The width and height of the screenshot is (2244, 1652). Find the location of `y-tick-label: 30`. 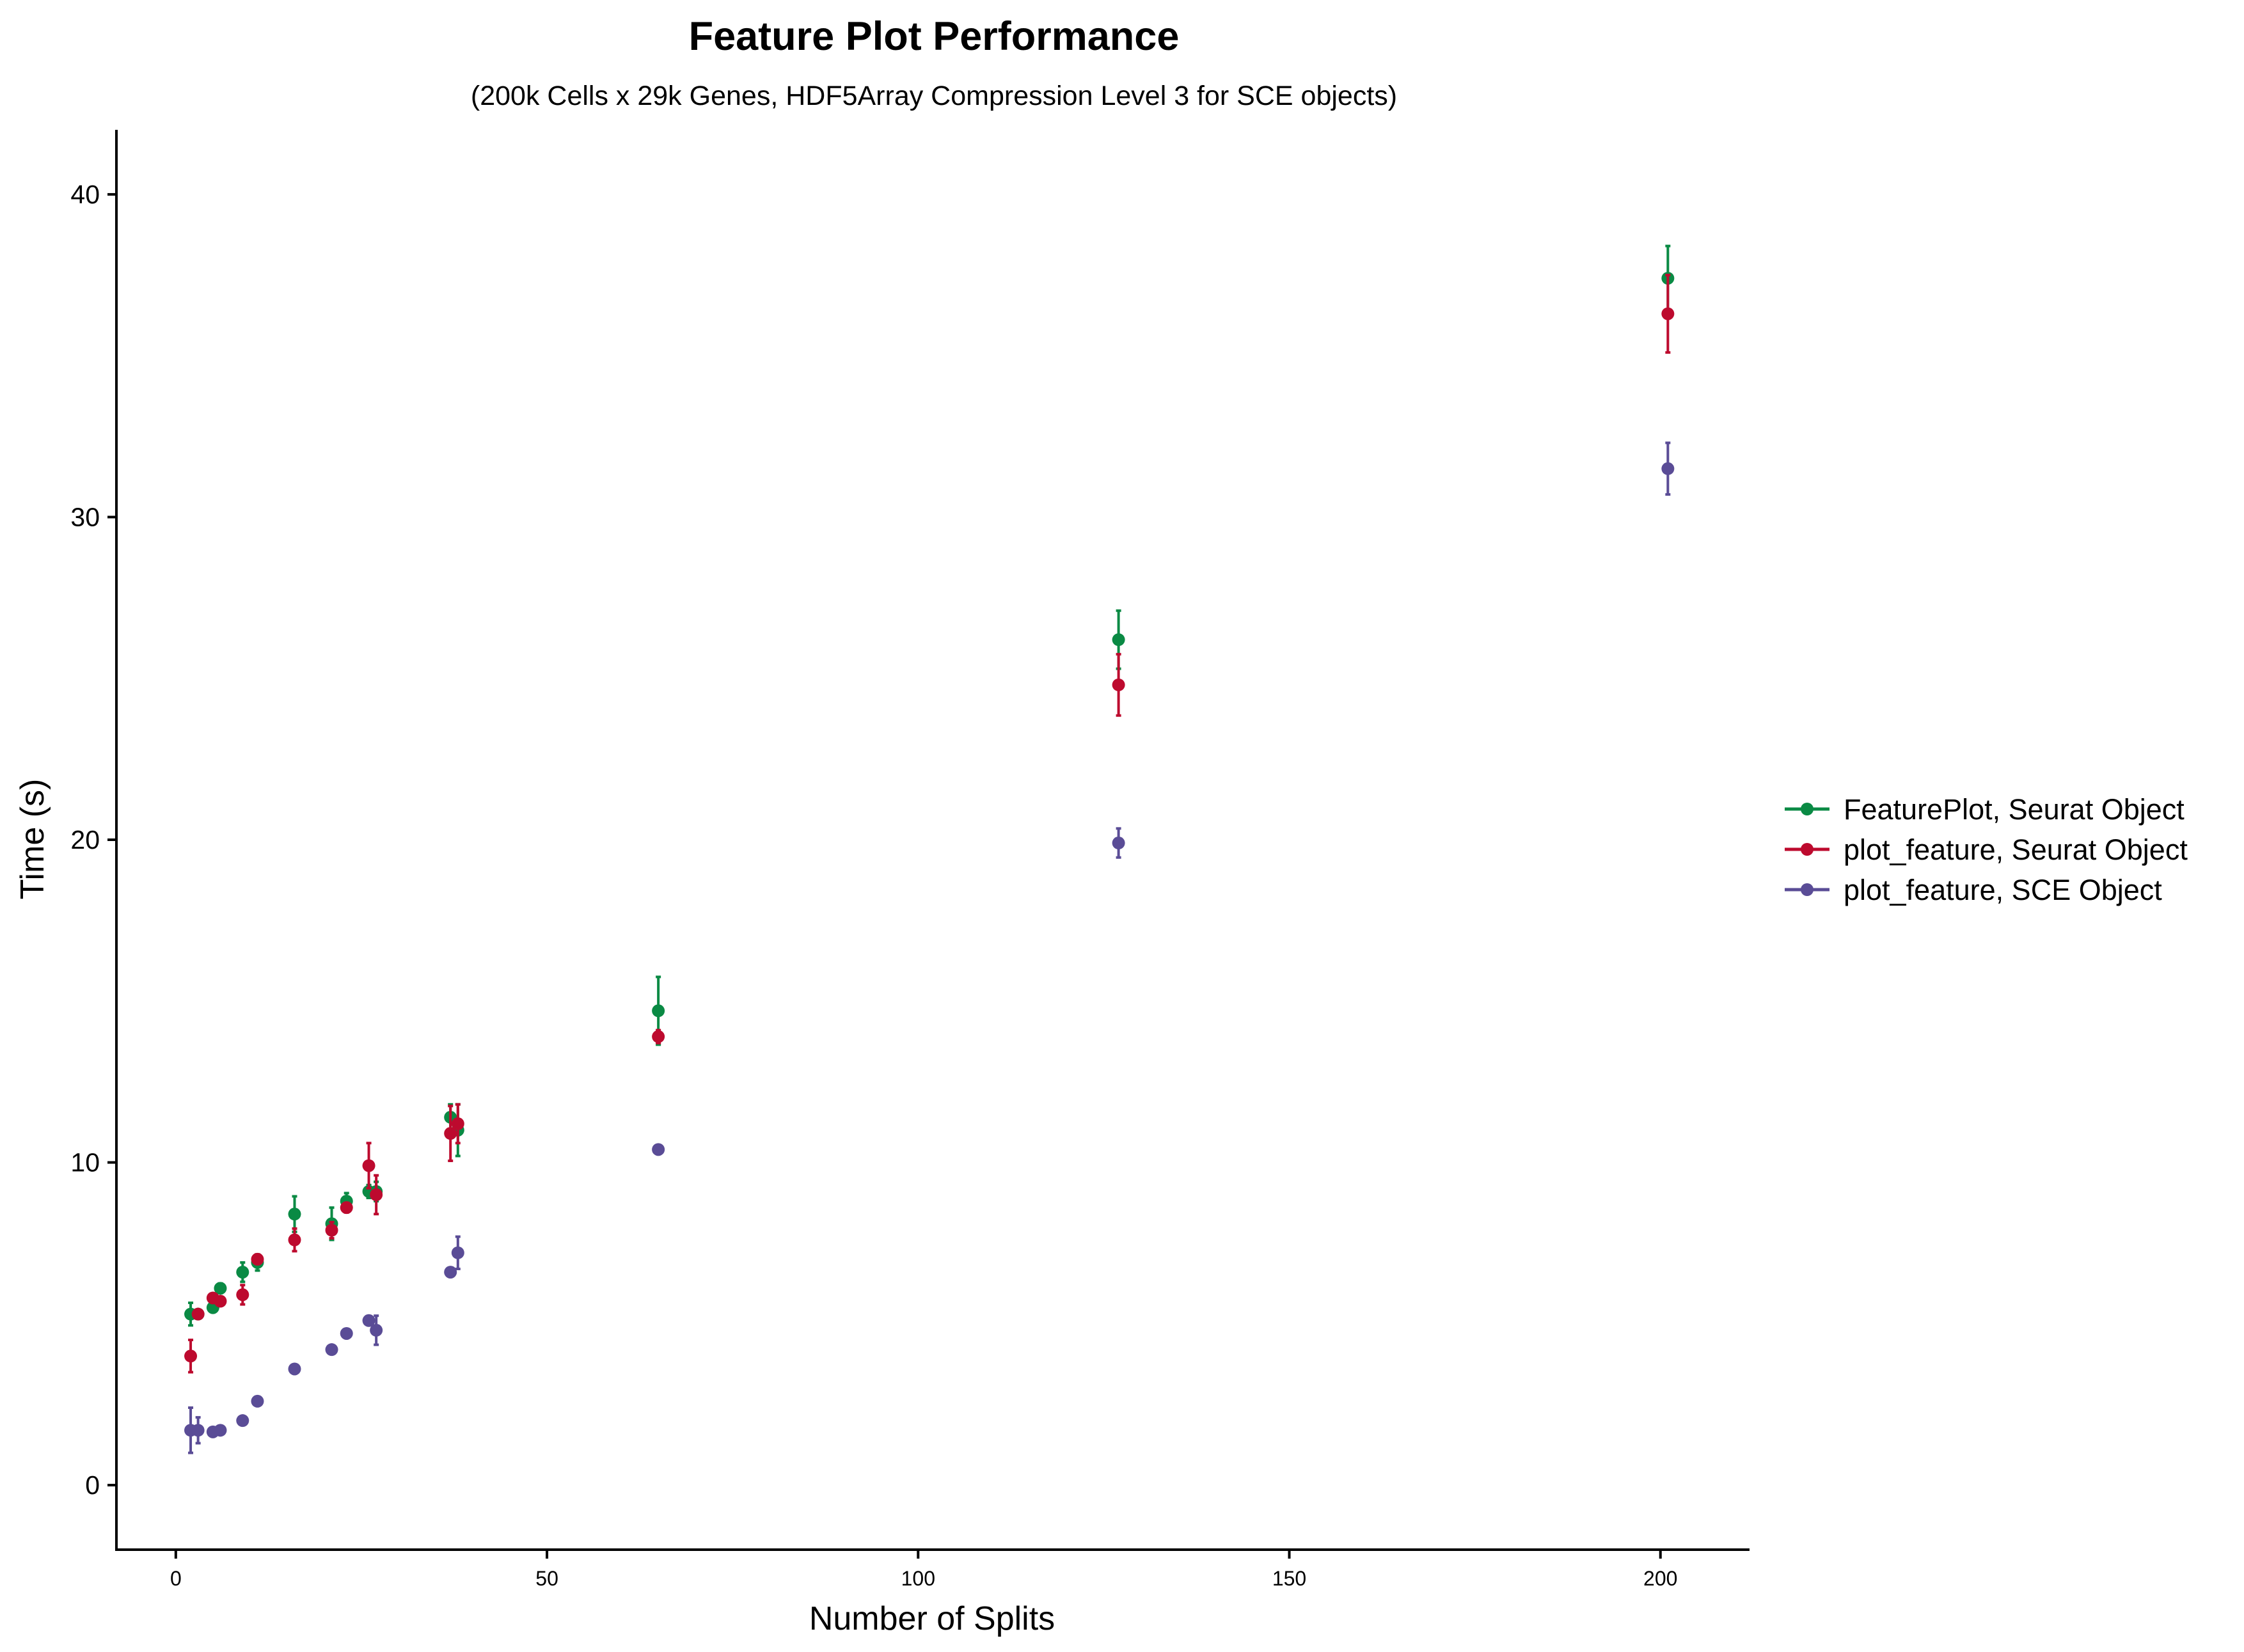

y-tick-label: 30 is located at coordinates (85, 516).